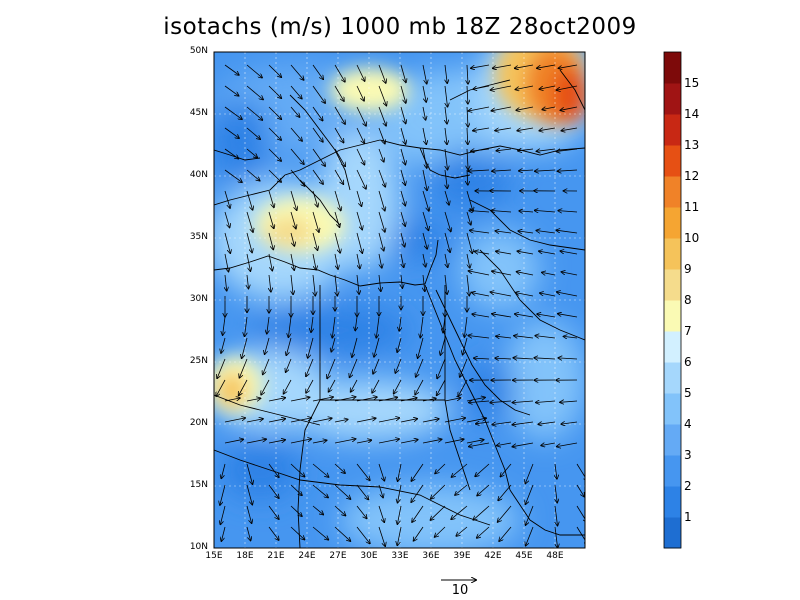  I want to click on lon-label: 21E, so click(276, 556).